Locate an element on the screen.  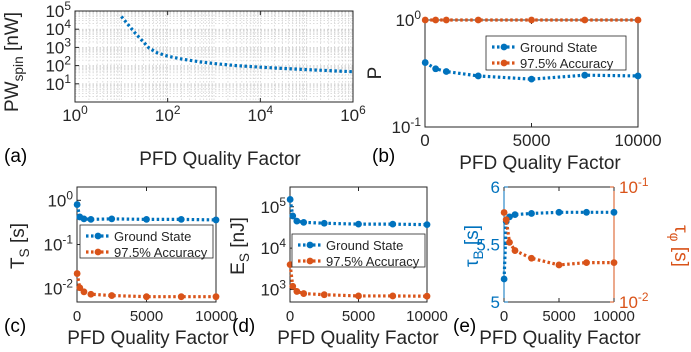
panel-c-legend-label-0: Ground State is located at coordinates (152, 236).